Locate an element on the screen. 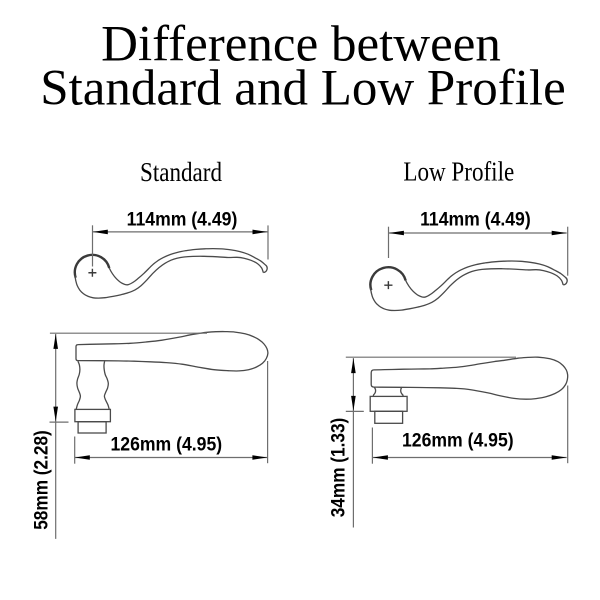  svg-text: Difference between is located at coordinates (301, 45).